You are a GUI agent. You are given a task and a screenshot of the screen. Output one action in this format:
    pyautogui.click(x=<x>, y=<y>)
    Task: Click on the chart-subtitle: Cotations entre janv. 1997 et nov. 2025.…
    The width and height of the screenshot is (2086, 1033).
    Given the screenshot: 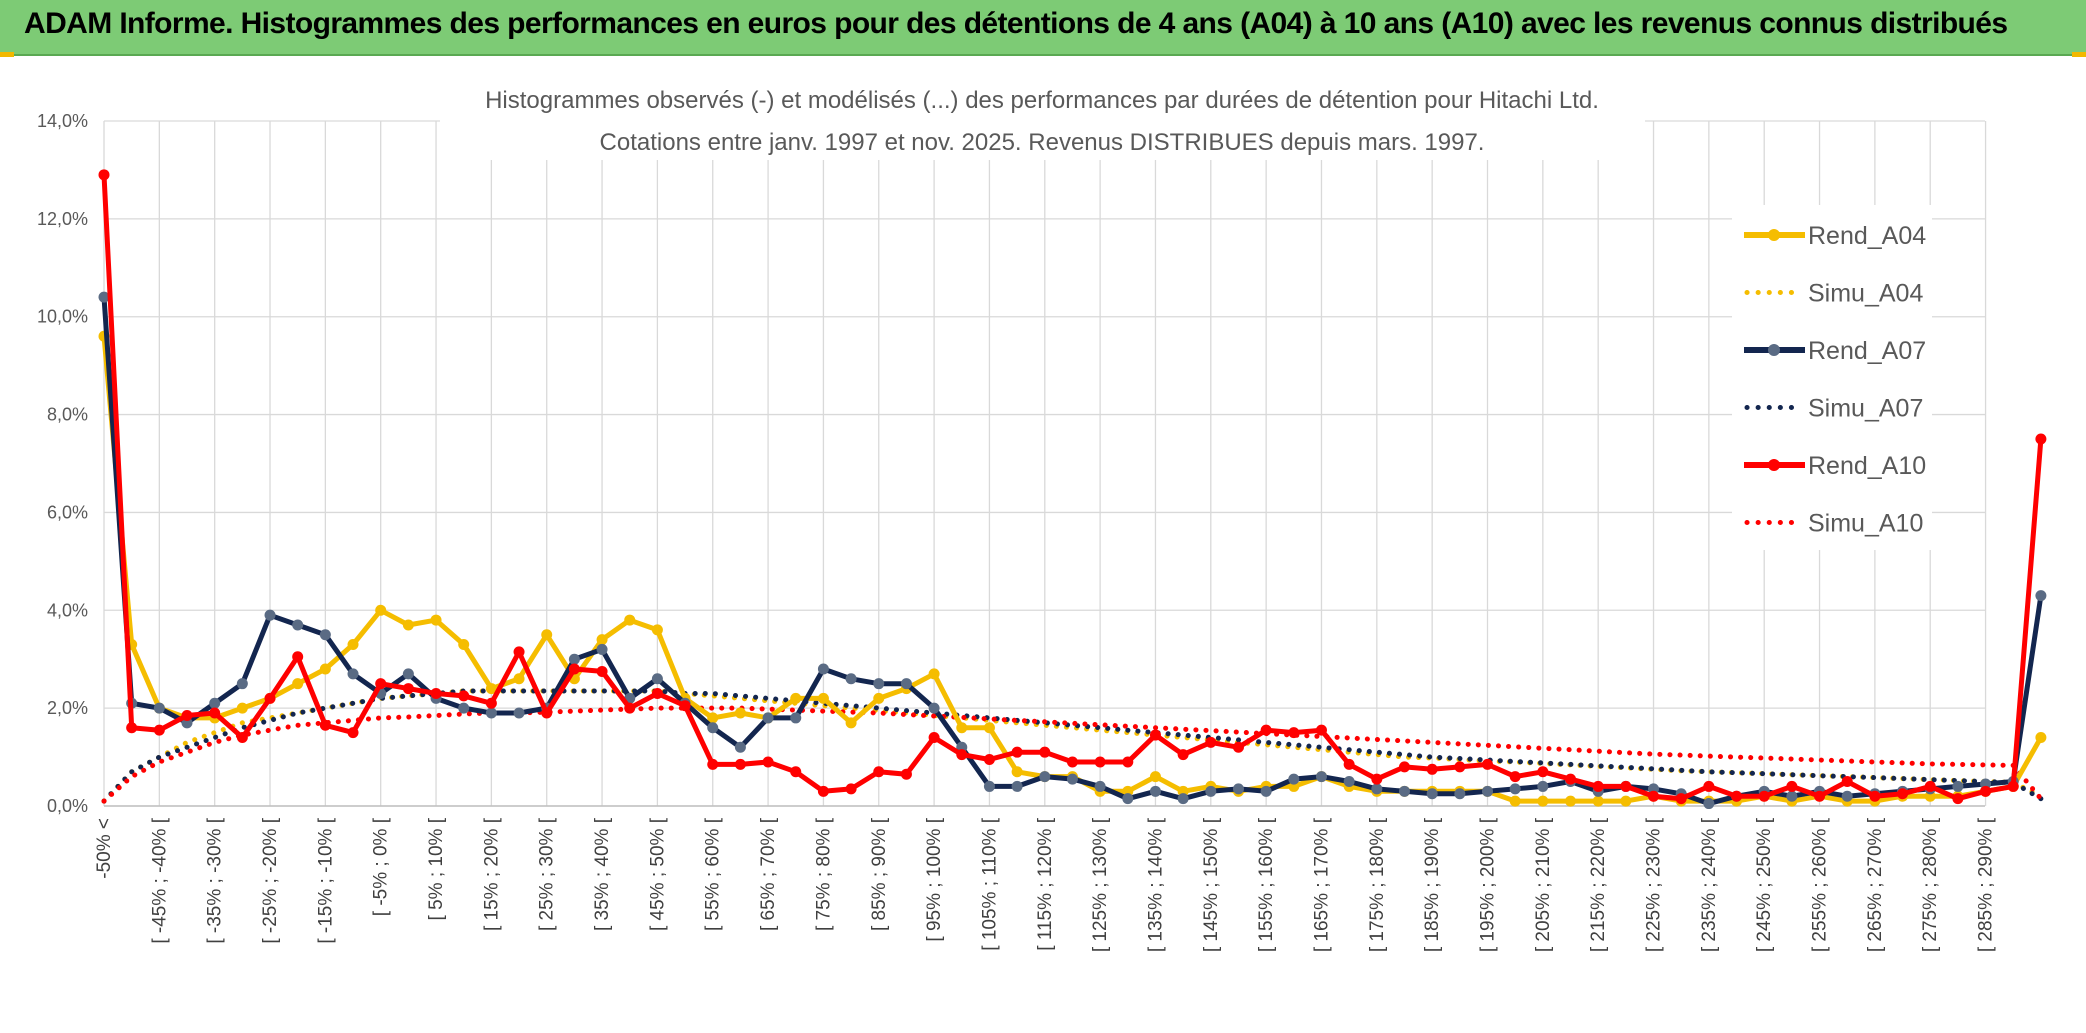 What is the action you would take?
    pyautogui.click(x=1042, y=142)
    